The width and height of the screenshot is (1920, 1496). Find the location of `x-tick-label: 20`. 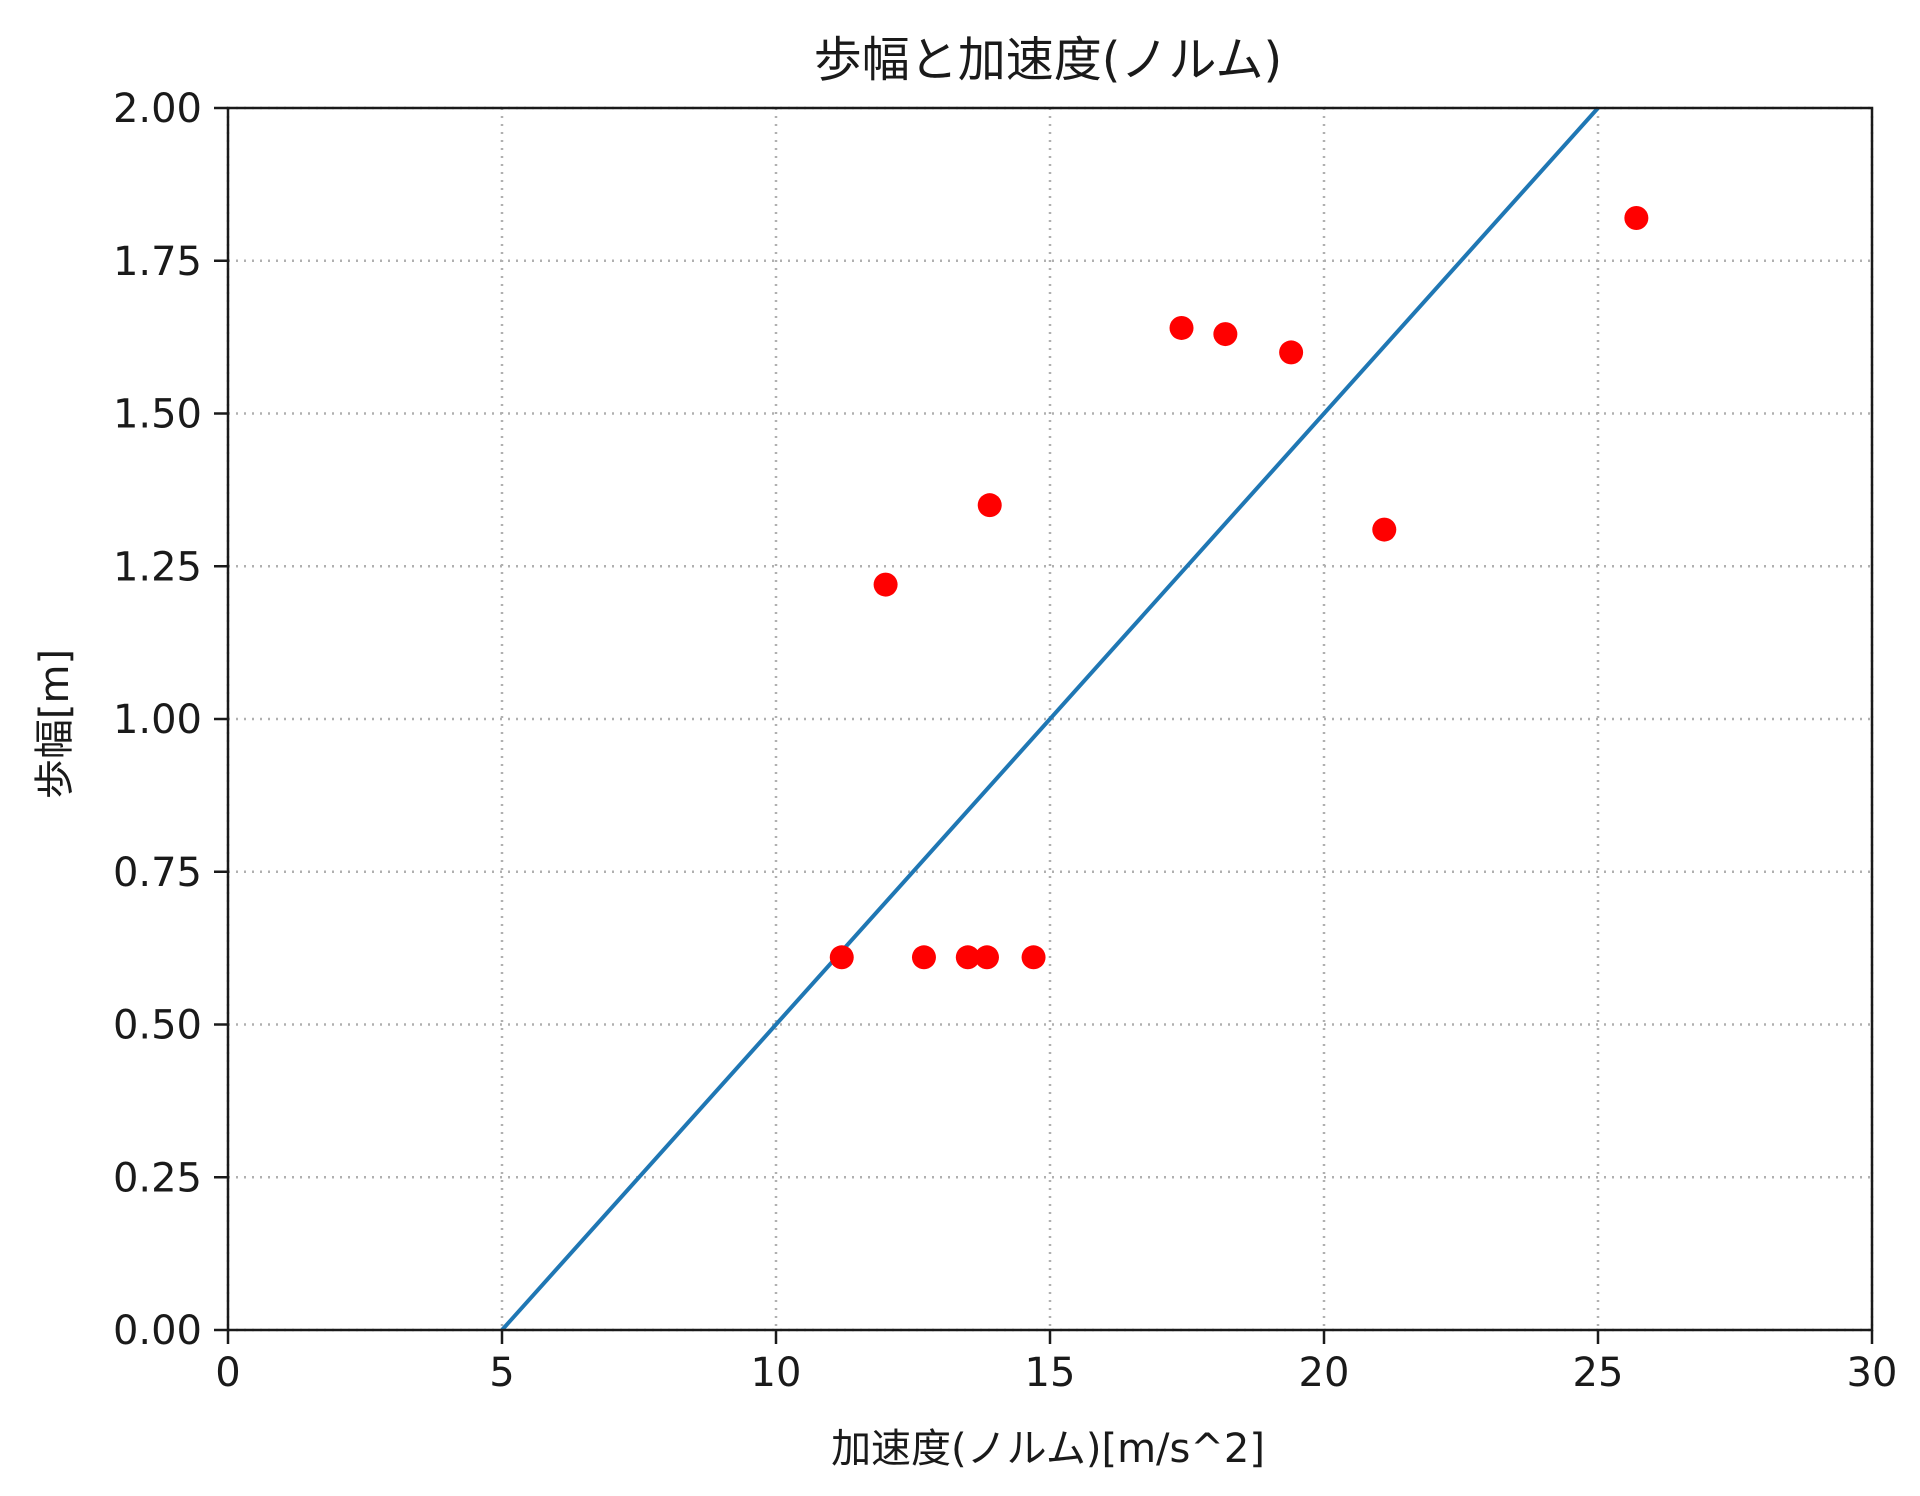

x-tick-label: 20 is located at coordinates (1324, 1373).